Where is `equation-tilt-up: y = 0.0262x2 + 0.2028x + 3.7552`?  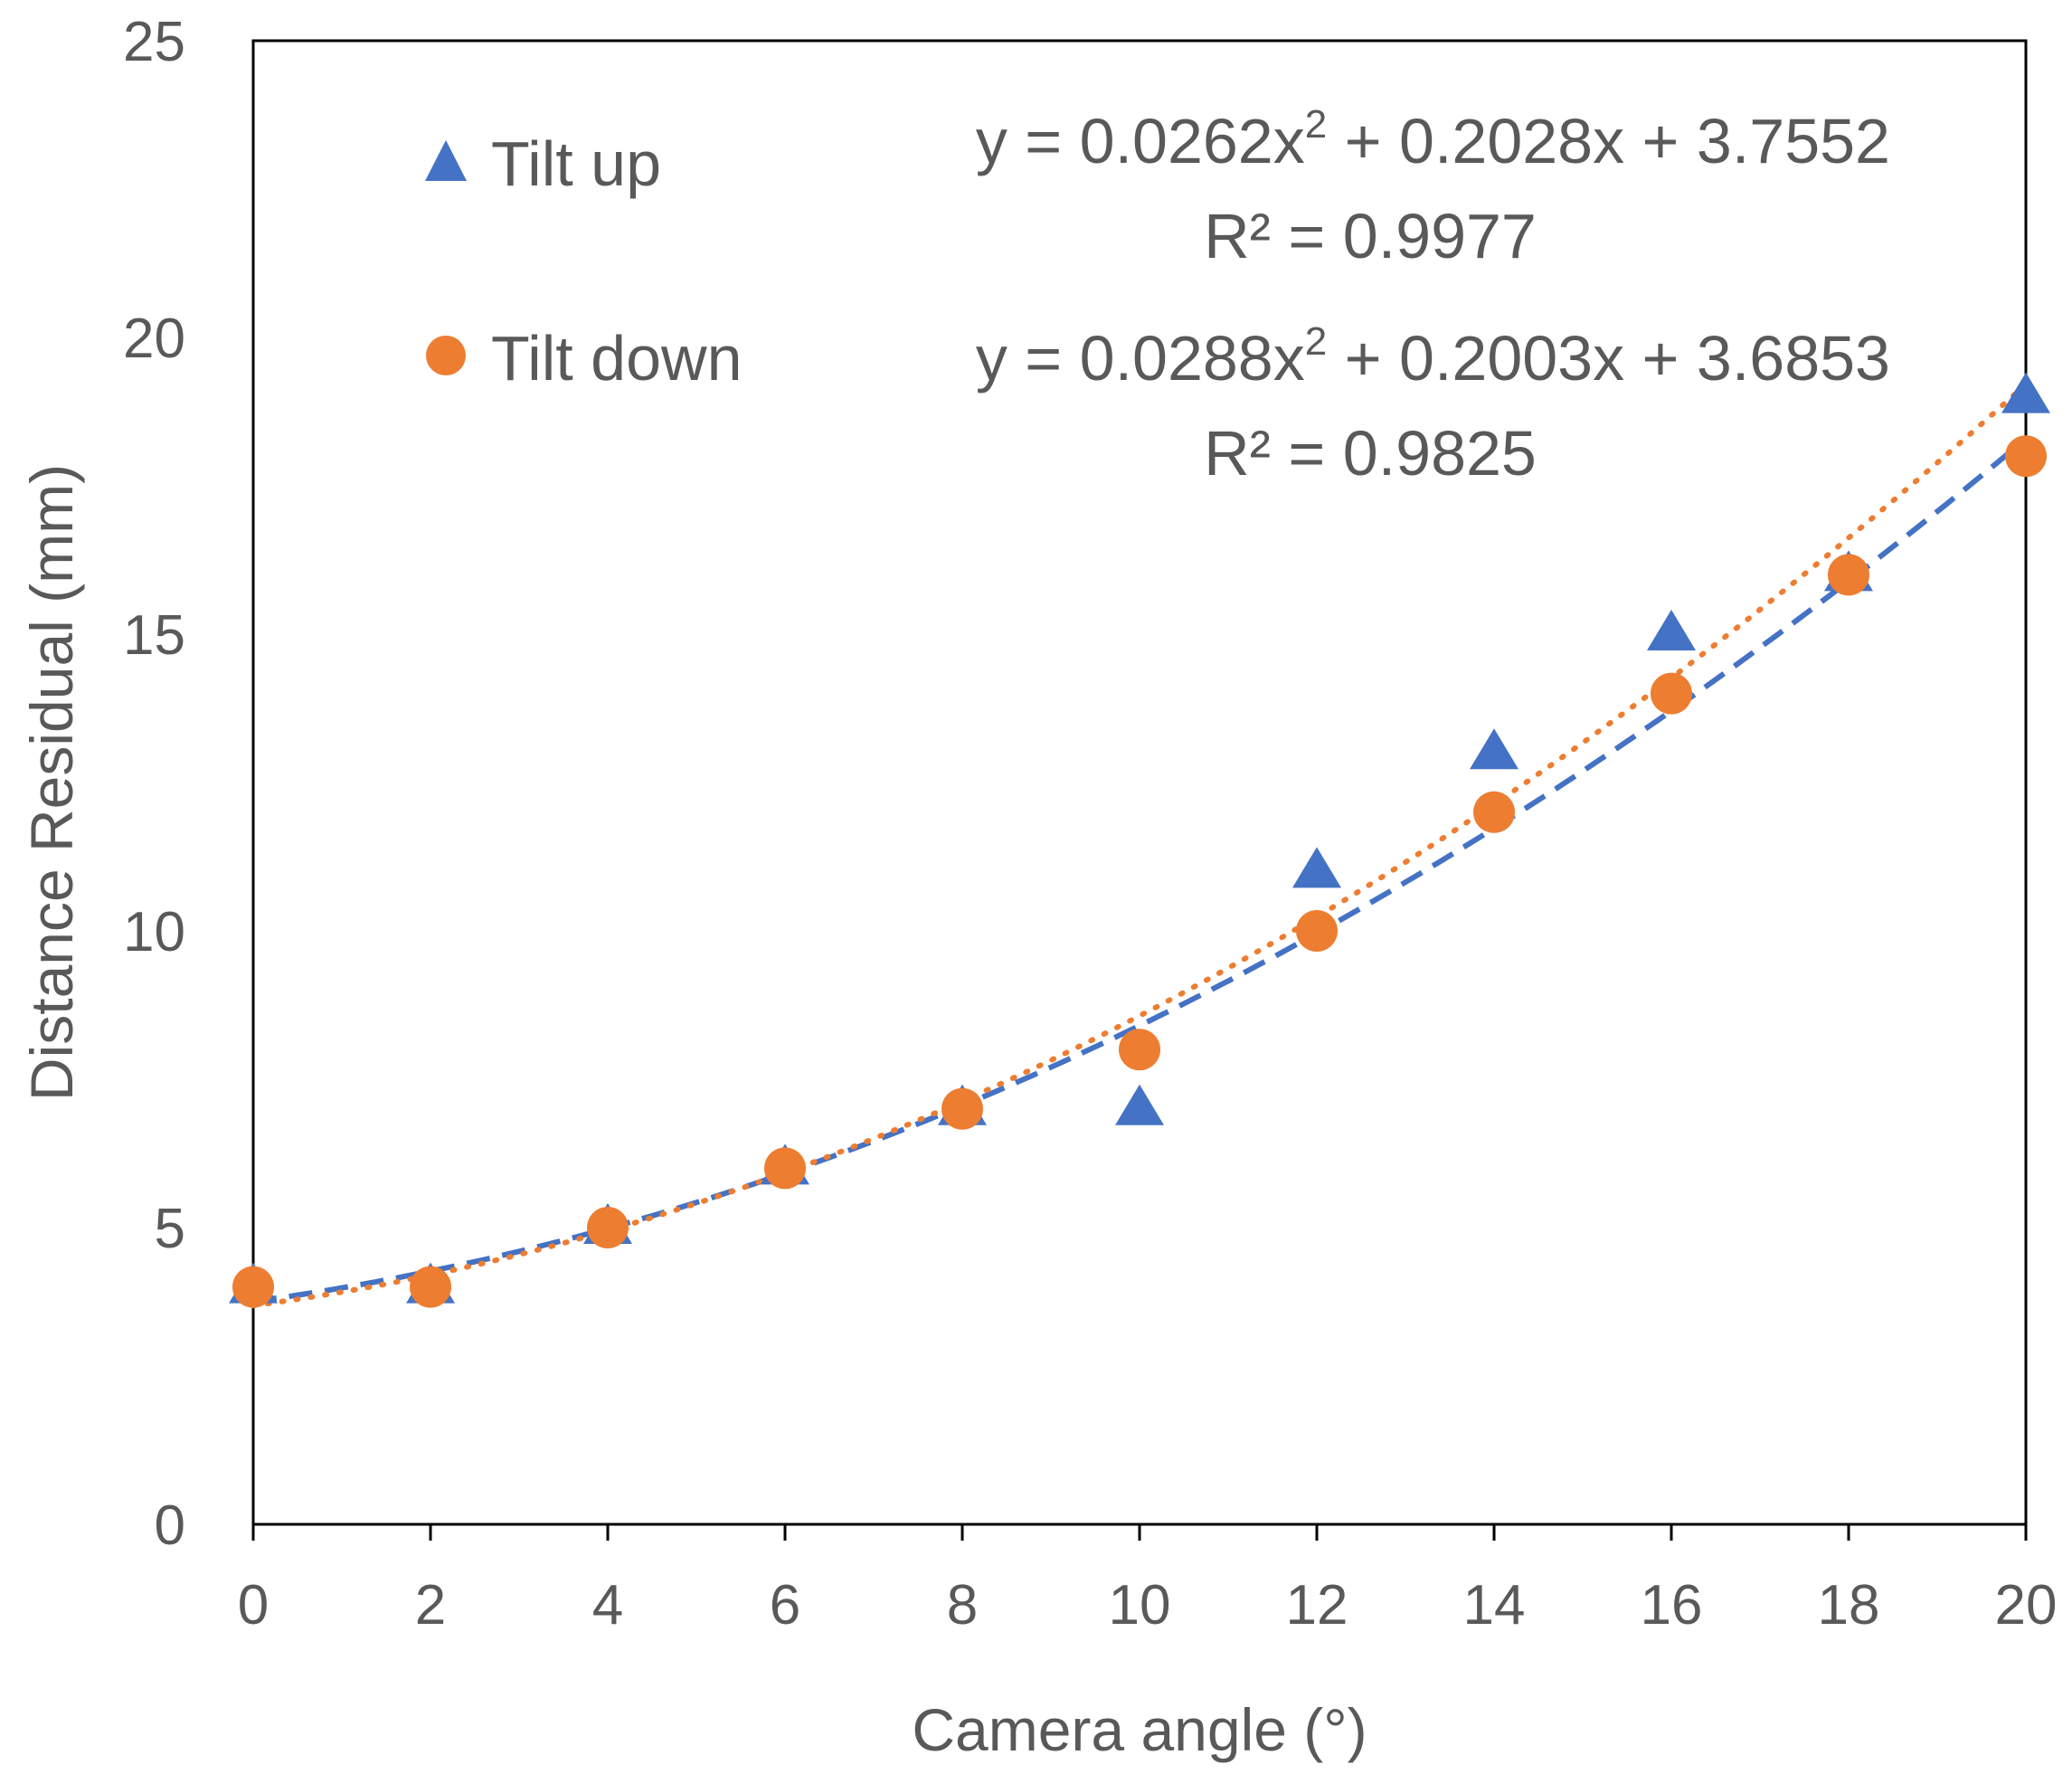 equation-tilt-up: y = 0.0262x2 + 0.2028x + 3.7552 is located at coordinates (1433, 139).